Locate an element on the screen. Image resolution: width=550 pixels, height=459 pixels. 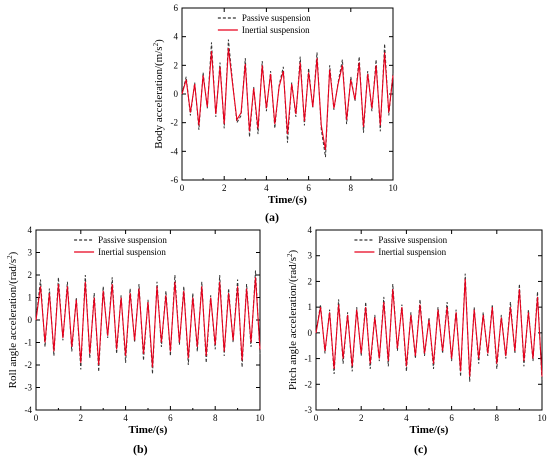
y-tick-label: -6 is located at coordinates (175, 180).